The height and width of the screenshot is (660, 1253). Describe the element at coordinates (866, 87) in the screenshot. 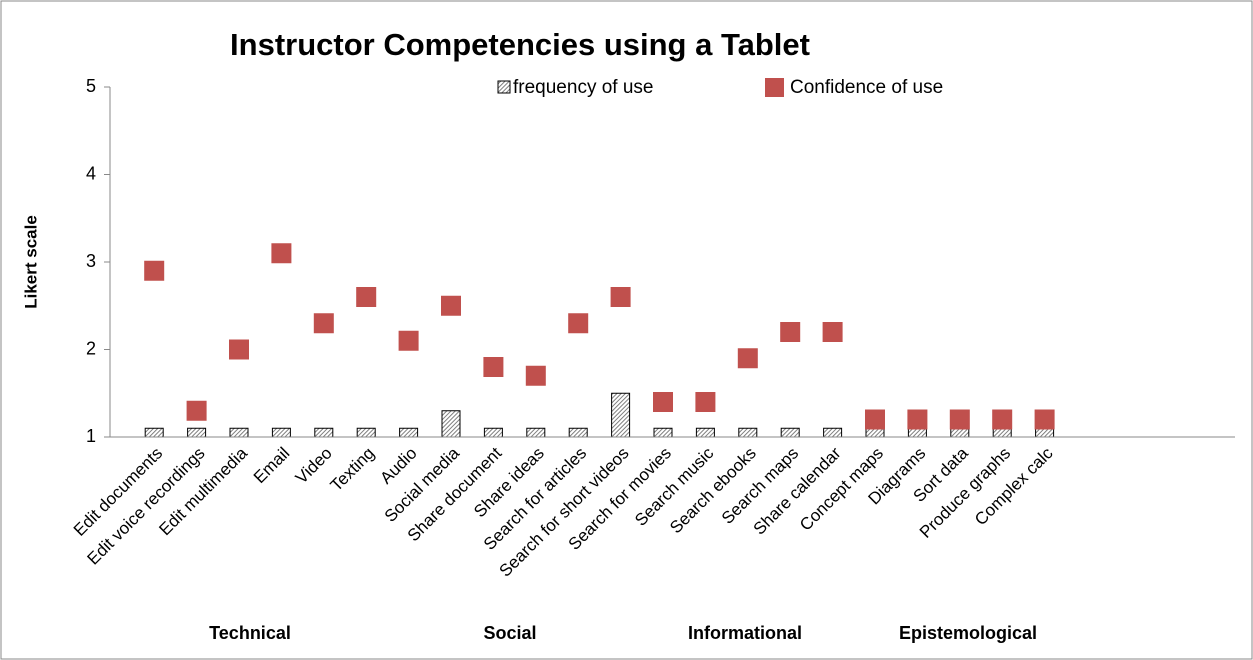

I see `legend-label: Confidence of use` at that location.